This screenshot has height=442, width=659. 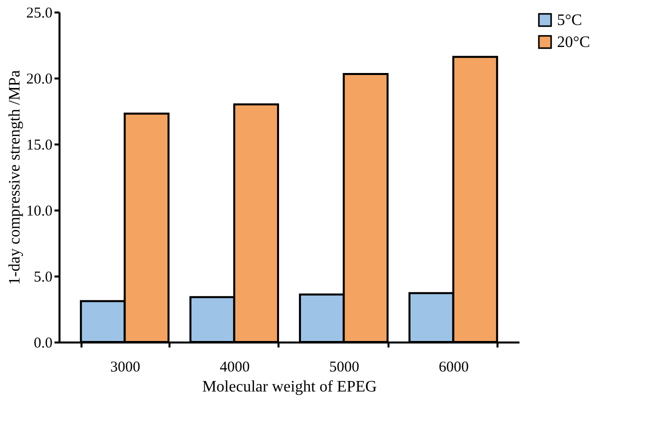 What do you see at coordinates (43, 344) in the screenshot?
I see `y-tick-label: 0.0` at bounding box center [43, 344].